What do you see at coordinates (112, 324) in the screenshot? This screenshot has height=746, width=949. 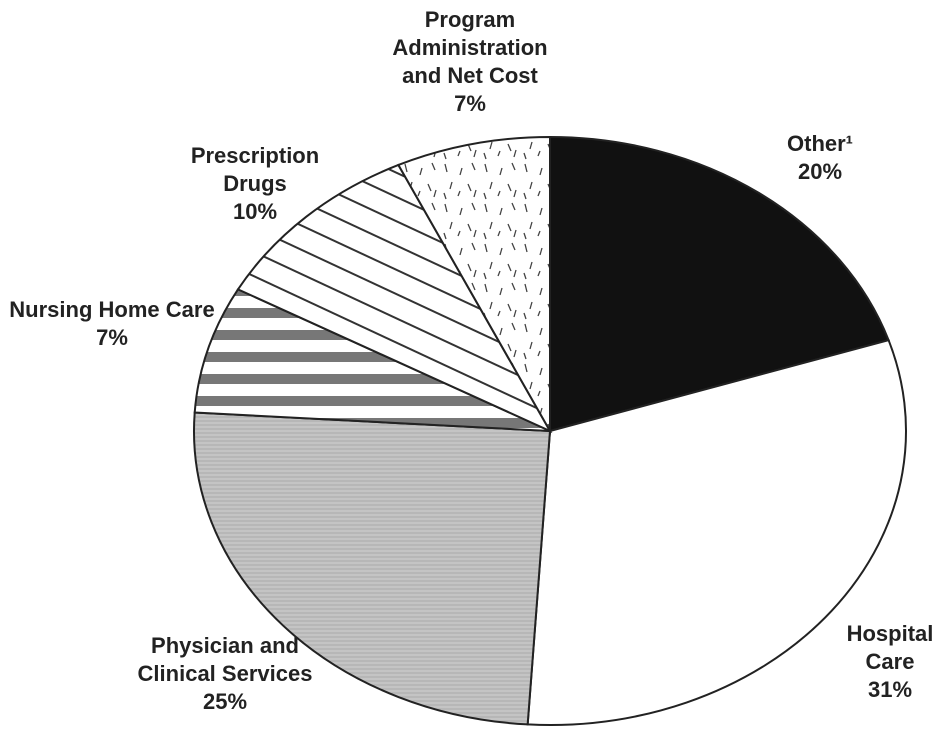 I see `slice-label: Nursing Home Care 7%` at bounding box center [112, 324].